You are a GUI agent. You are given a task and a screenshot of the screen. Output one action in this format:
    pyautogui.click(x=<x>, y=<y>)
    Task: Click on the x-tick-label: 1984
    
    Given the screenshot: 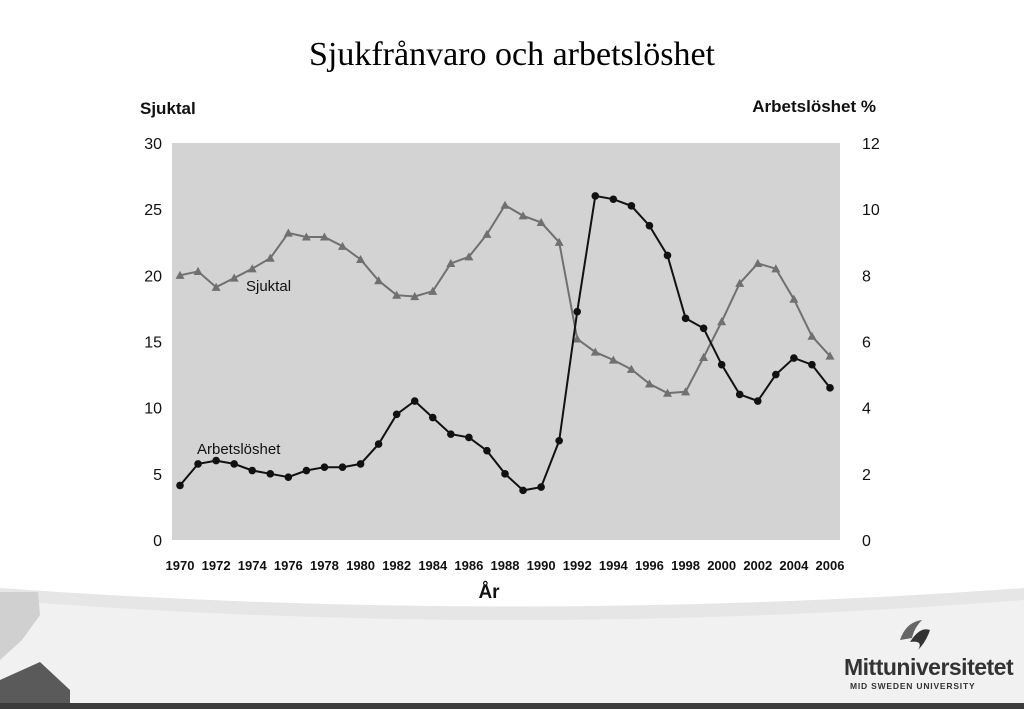 What is the action you would take?
    pyautogui.click(x=433, y=565)
    